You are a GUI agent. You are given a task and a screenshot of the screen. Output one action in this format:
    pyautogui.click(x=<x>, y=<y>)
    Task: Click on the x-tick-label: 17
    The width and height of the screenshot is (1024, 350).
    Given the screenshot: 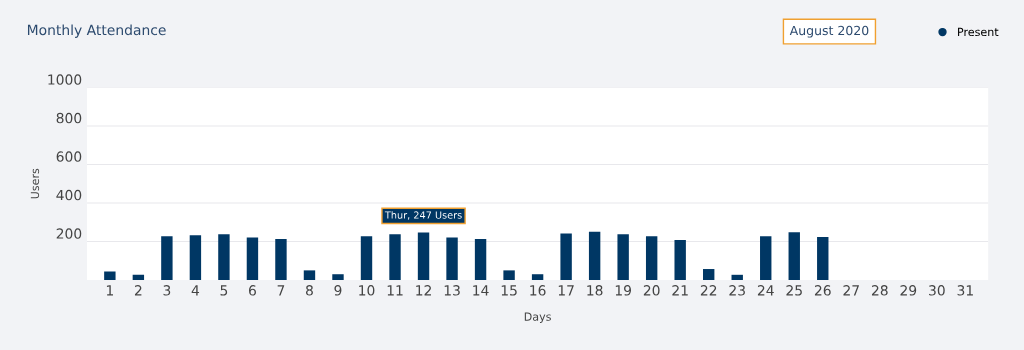 What is the action you would take?
    pyautogui.click(x=566, y=290)
    